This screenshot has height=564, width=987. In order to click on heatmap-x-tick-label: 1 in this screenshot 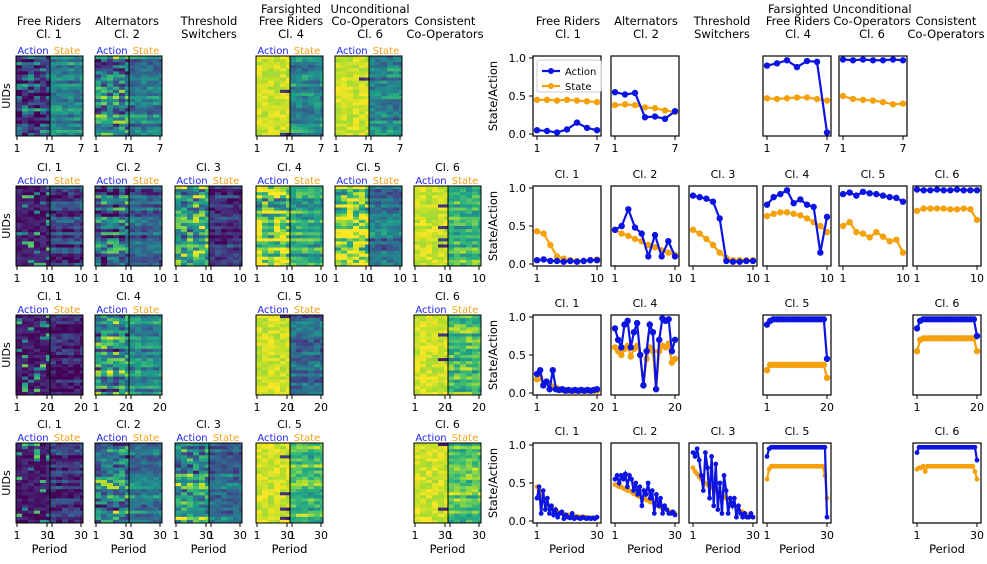, I will do `click(52, 278)`.